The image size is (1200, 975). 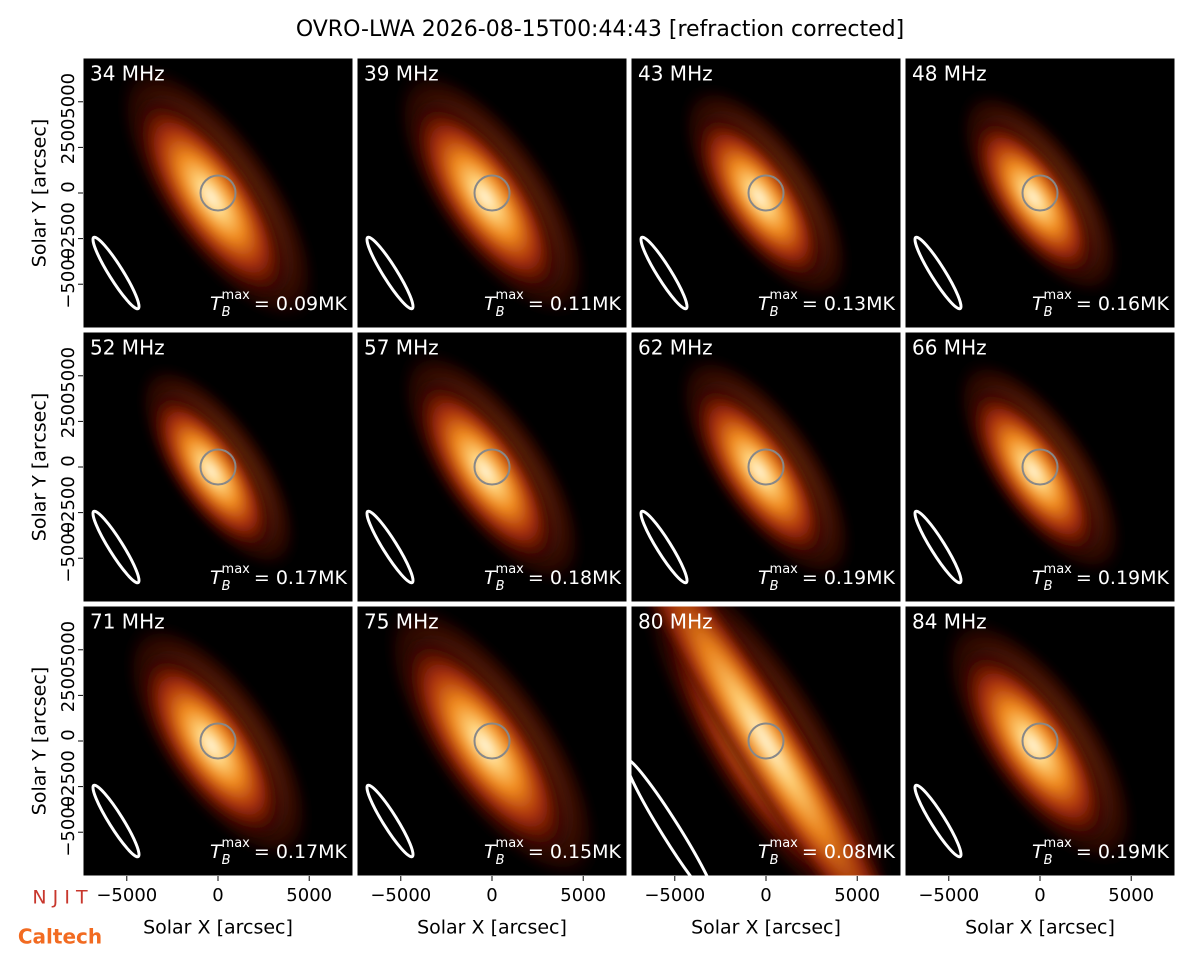 I want to click on tb-value: = 0.09MK, so click(x=301, y=304).